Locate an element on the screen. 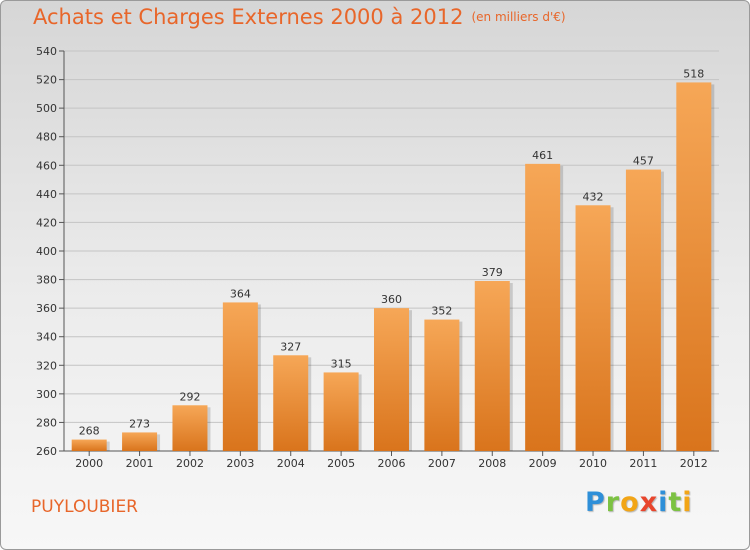 The width and height of the screenshot is (750, 550). bar-value-label: 432 is located at coordinates (593, 196).